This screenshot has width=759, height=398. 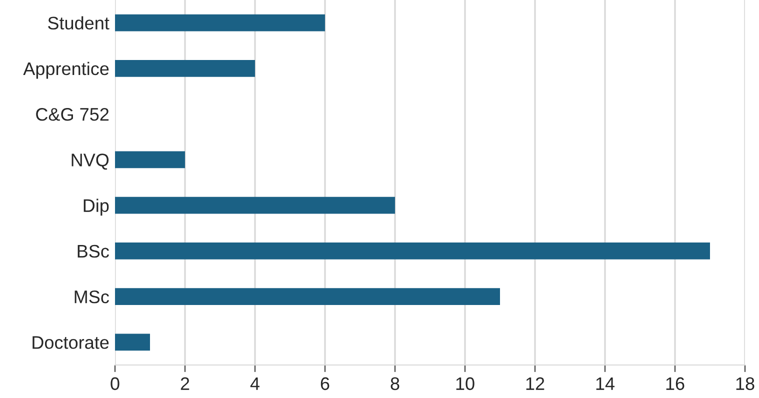 What do you see at coordinates (70, 342) in the screenshot?
I see `y-tick-label: Doctorate` at bounding box center [70, 342].